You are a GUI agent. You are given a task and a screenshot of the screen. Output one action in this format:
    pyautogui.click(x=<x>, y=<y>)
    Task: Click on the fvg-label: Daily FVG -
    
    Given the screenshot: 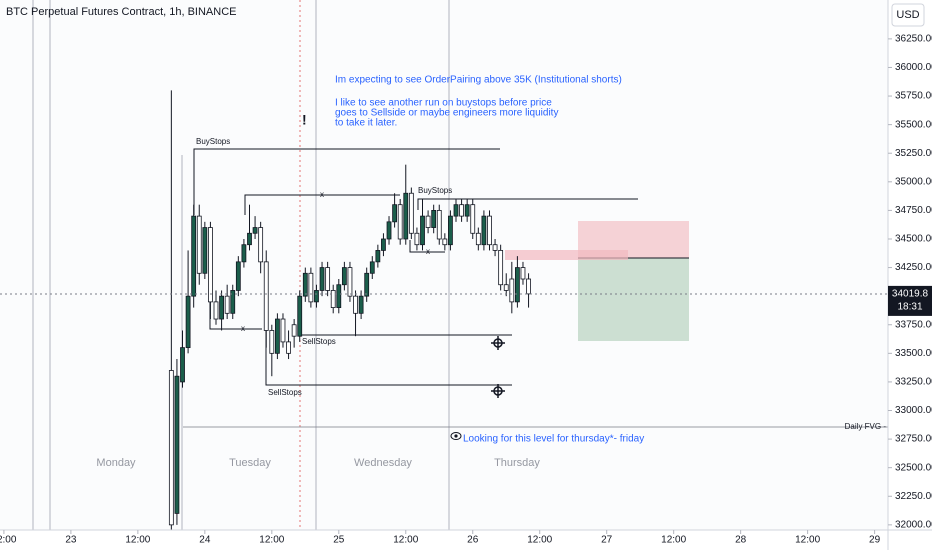 What is the action you would take?
    pyautogui.click(x=866, y=426)
    